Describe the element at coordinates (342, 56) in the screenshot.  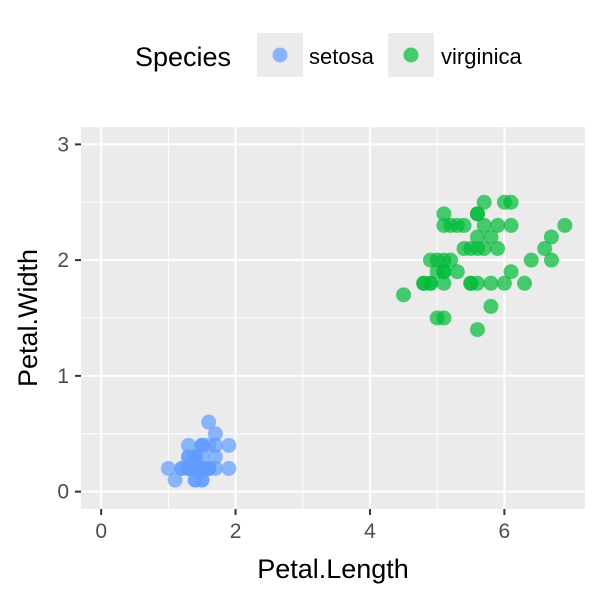
I see `legend-label-setosa: setosa` at that location.